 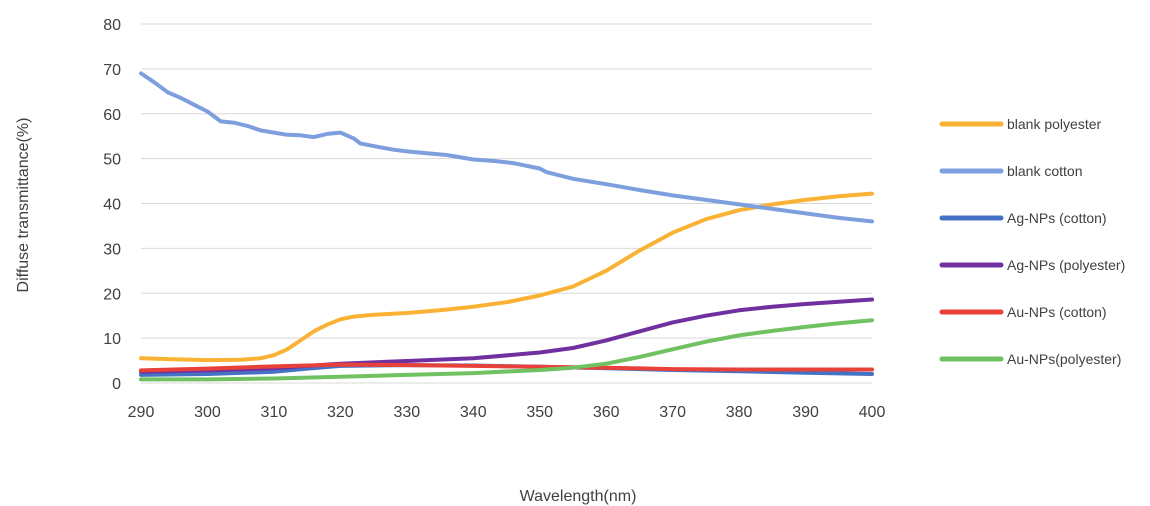 What do you see at coordinates (112, 339) in the screenshot?
I see `y-tick-label: 10` at bounding box center [112, 339].